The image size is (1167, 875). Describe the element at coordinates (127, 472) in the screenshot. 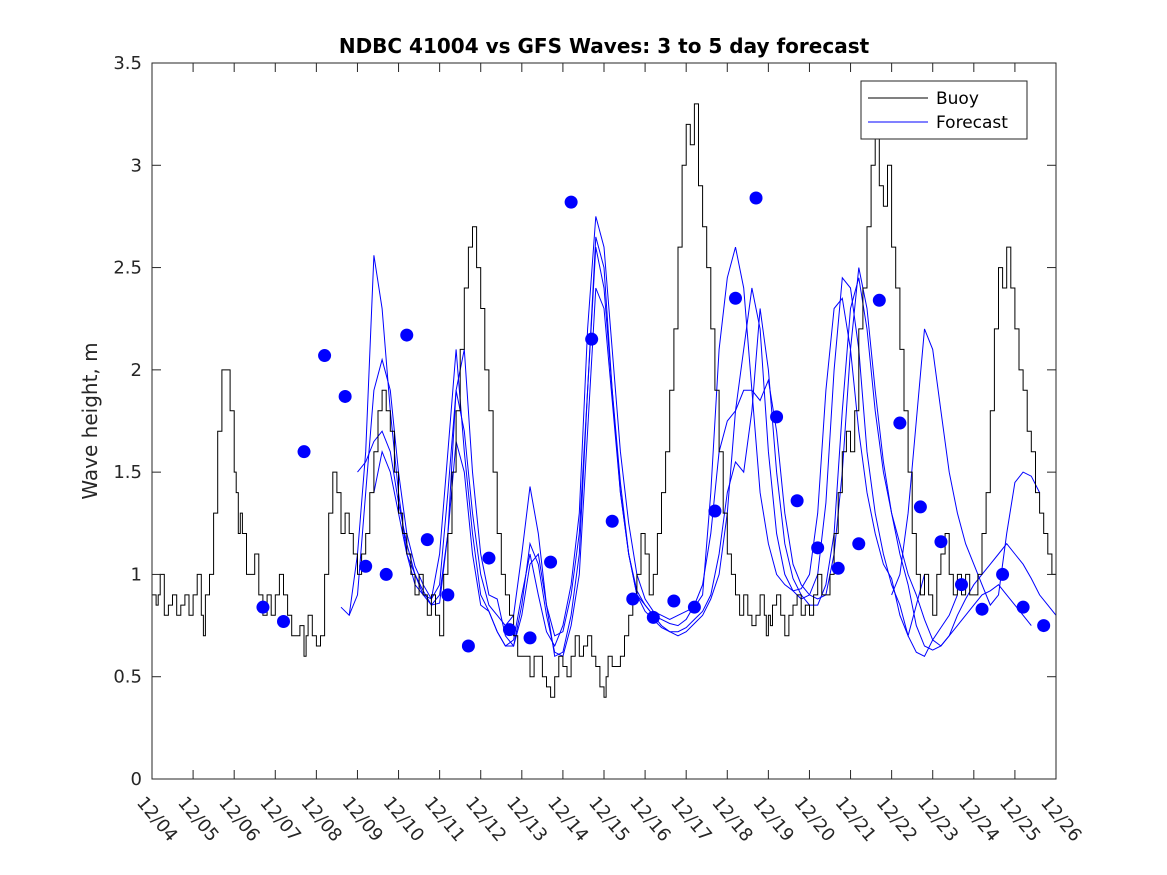

I see `y-tick-label: 1.5` at that location.